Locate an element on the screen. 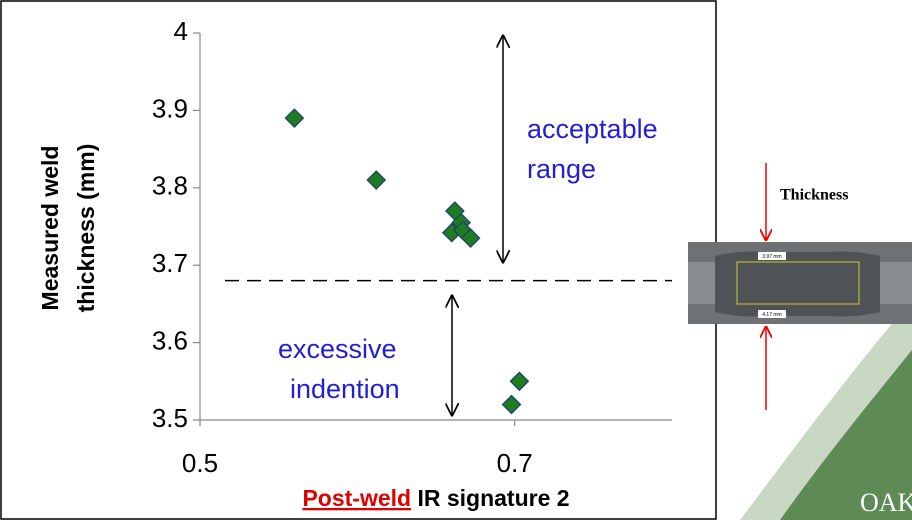 Image resolution: width=912 pixels, height=520 pixels. weld-measure: 3.97 mm is located at coordinates (771, 257).